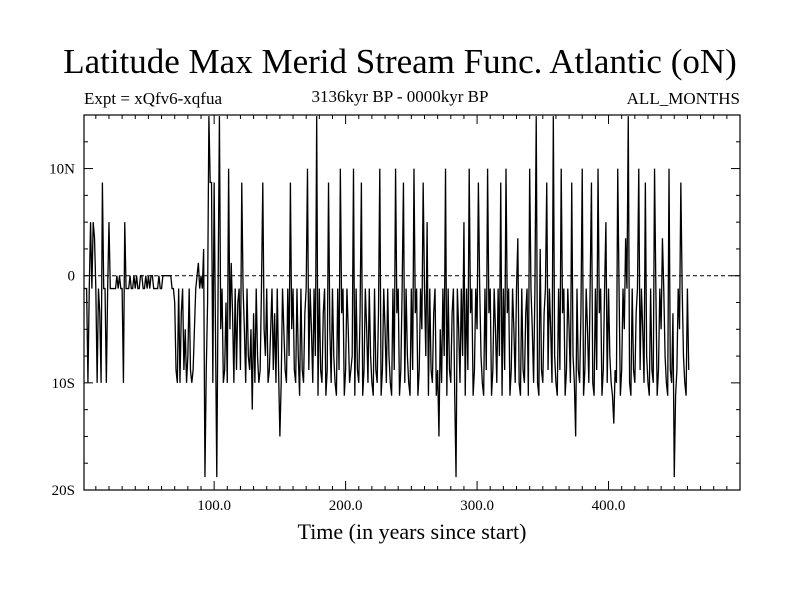 The image size is (800, 600). I want to click on x-tick-label: 200.0, so click(346, 506).